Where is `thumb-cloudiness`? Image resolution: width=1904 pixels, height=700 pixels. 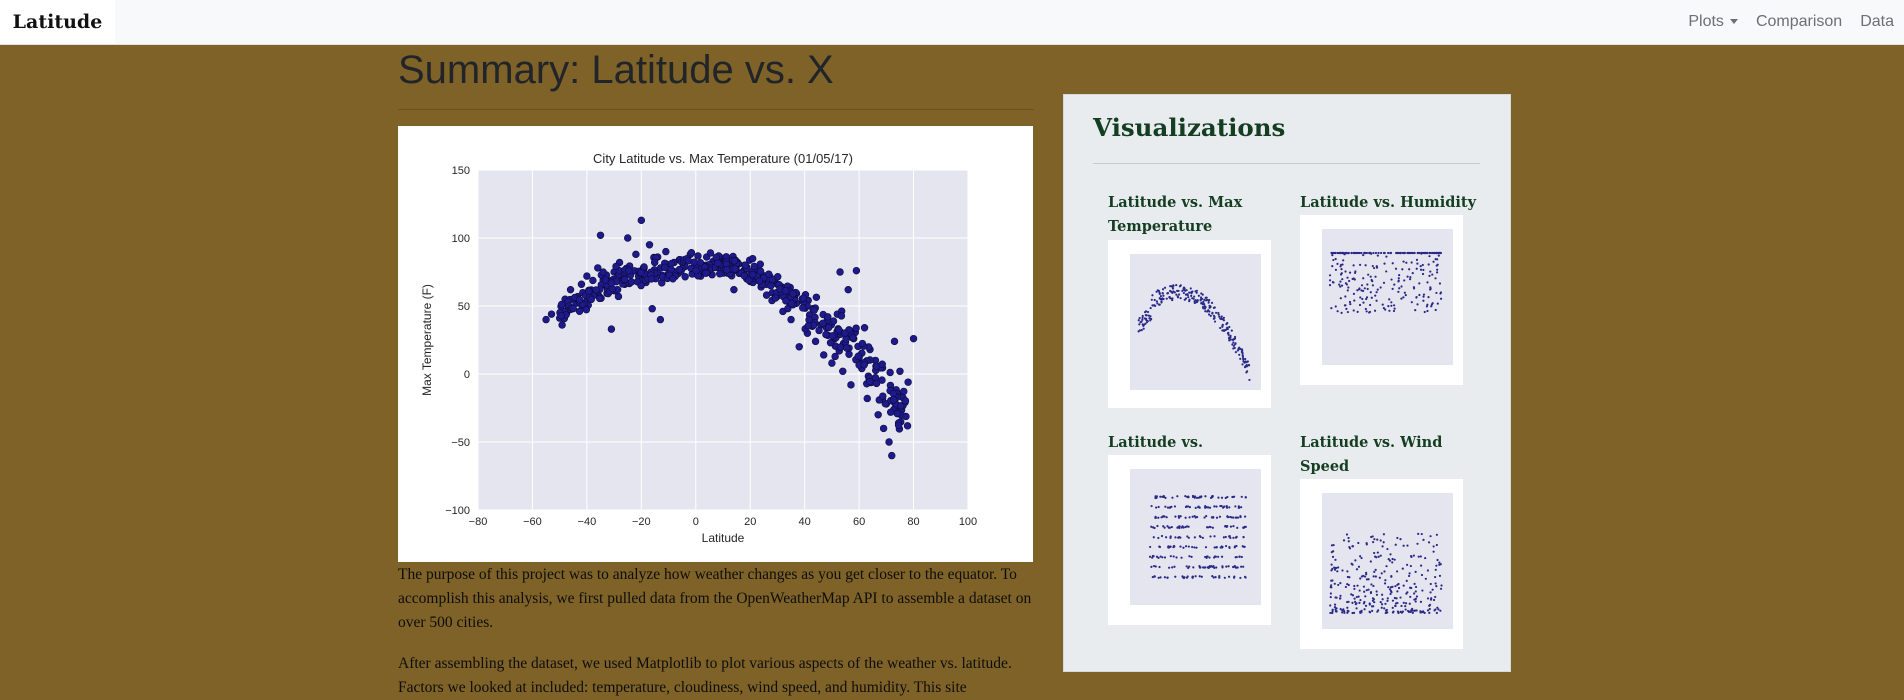
thumb-cloudiness is located at coordinates (1189, 540).